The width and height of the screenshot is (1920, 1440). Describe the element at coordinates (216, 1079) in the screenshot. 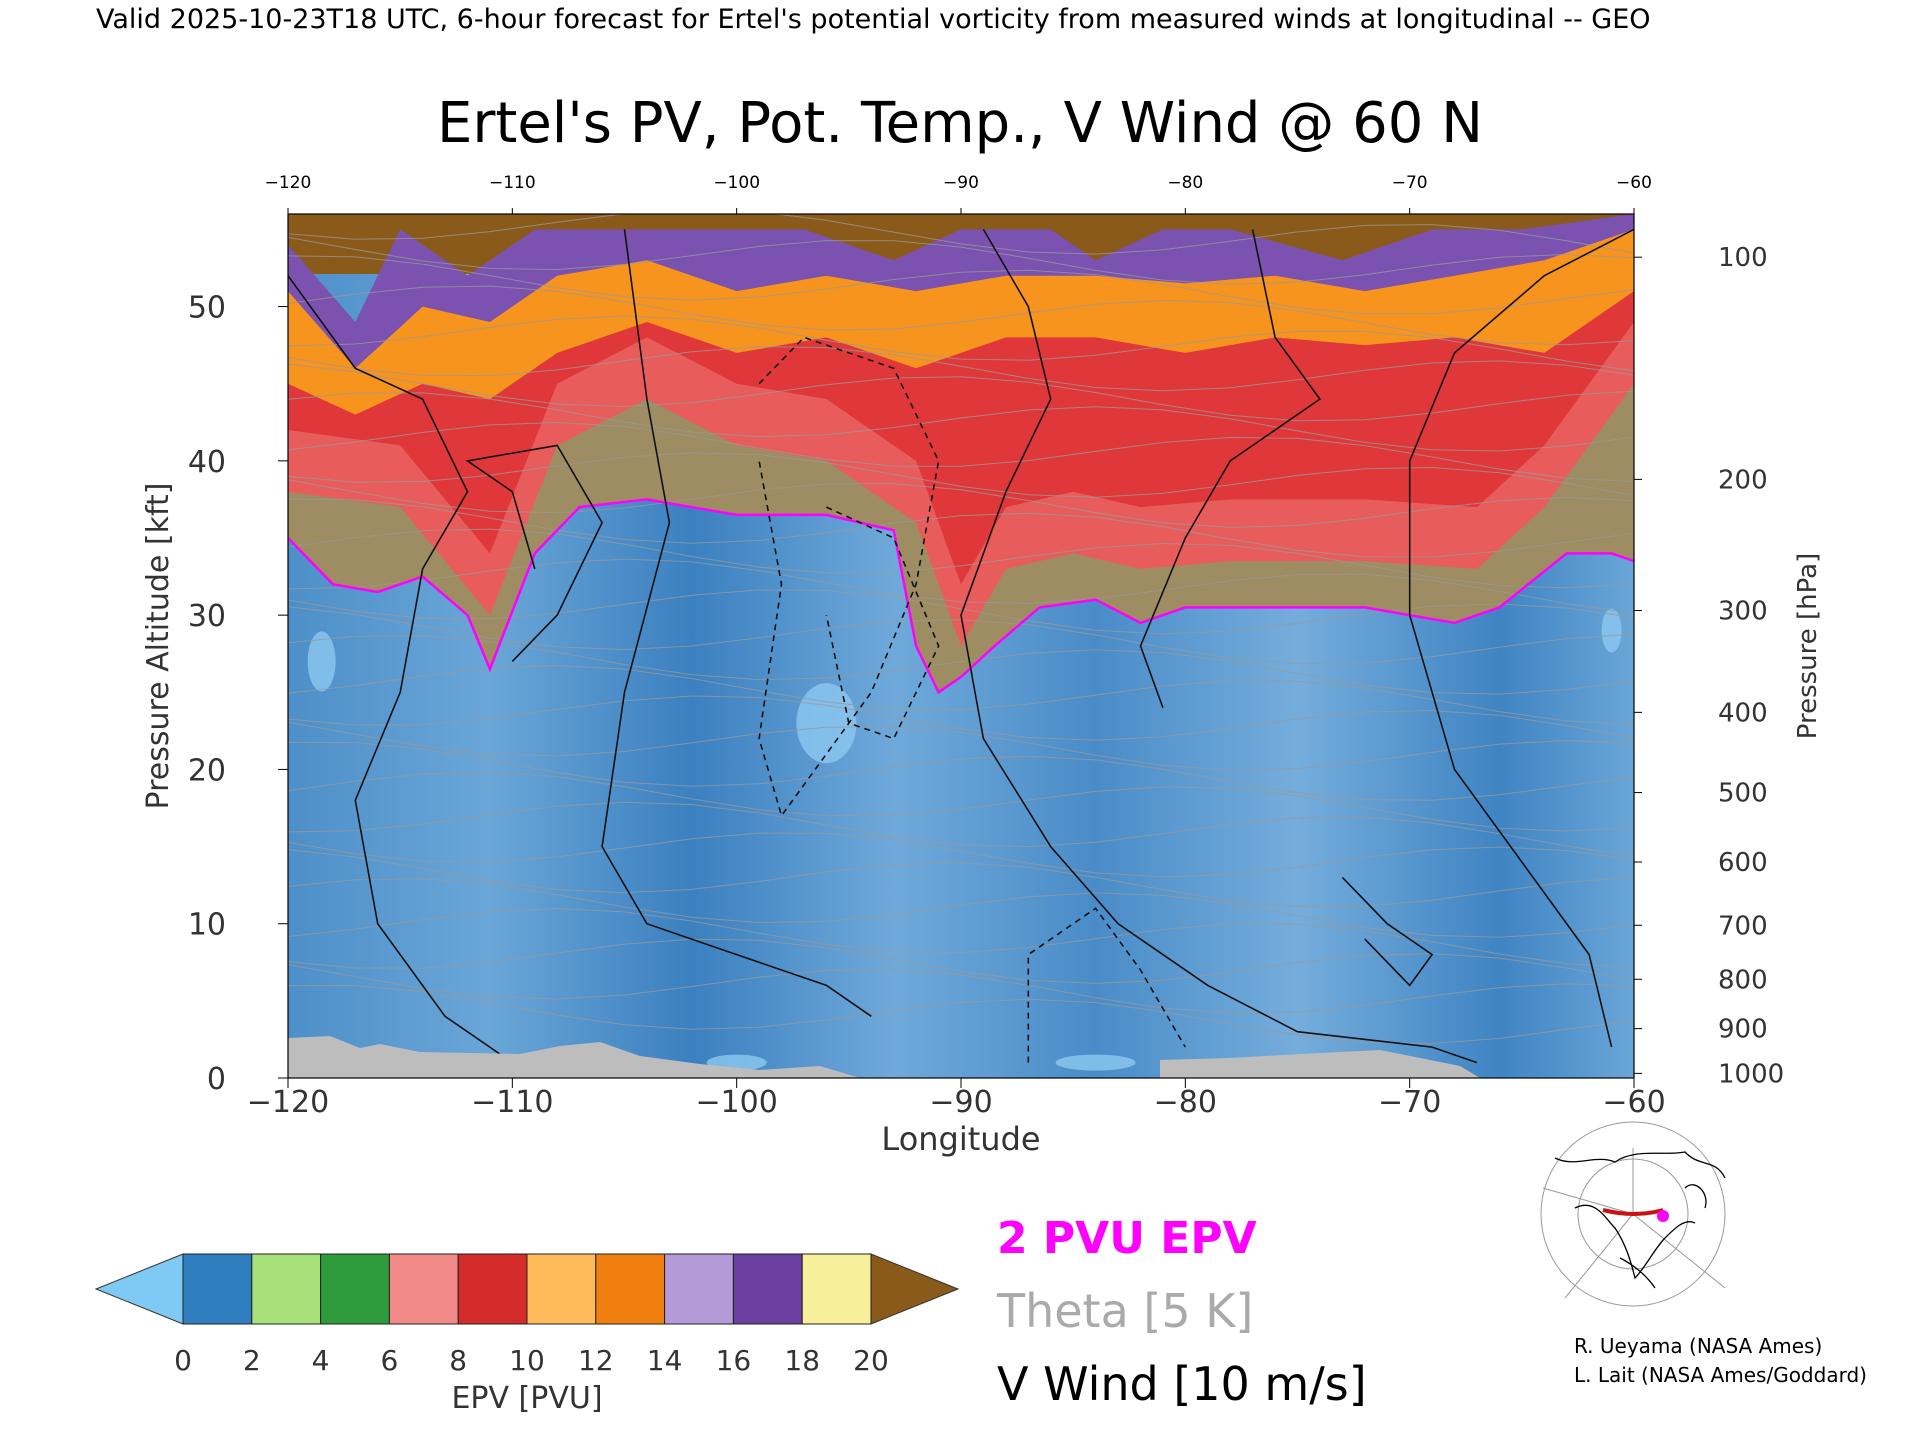

I see `y-tick-label: 0` at that location.